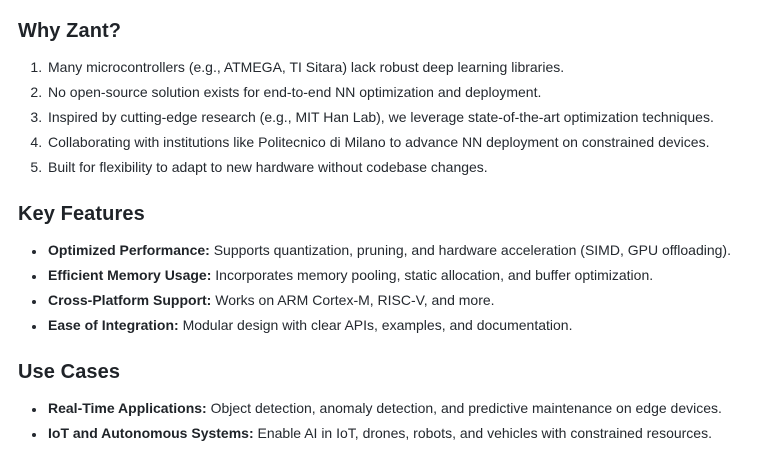  Describe the element at coordinates (130, 275) in the screenshot. I see `feature-label: Efficient Memory Usage:` at that location.